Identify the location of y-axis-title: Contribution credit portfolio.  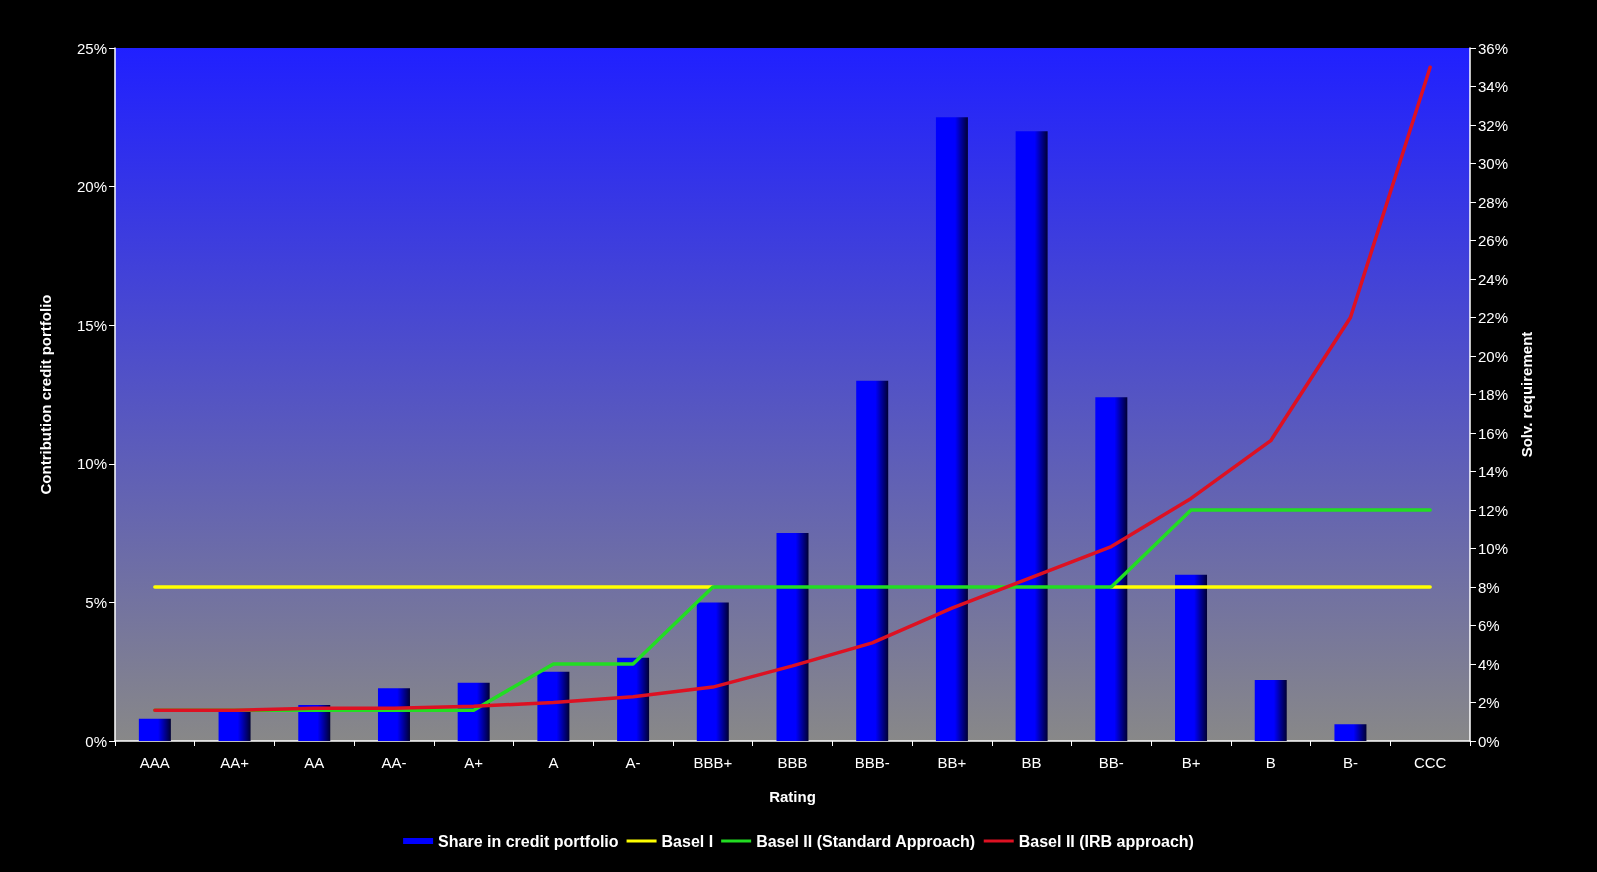
(45, 394).